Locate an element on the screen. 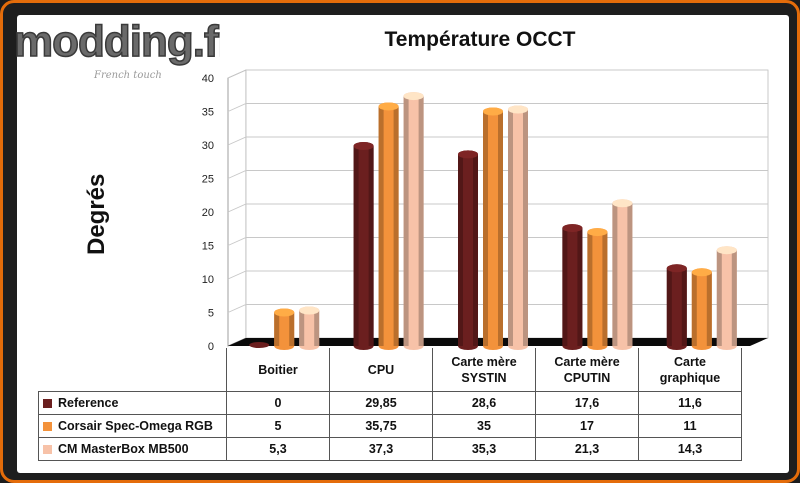  category-label: Carte graphique is located at coordinates (690, 370).